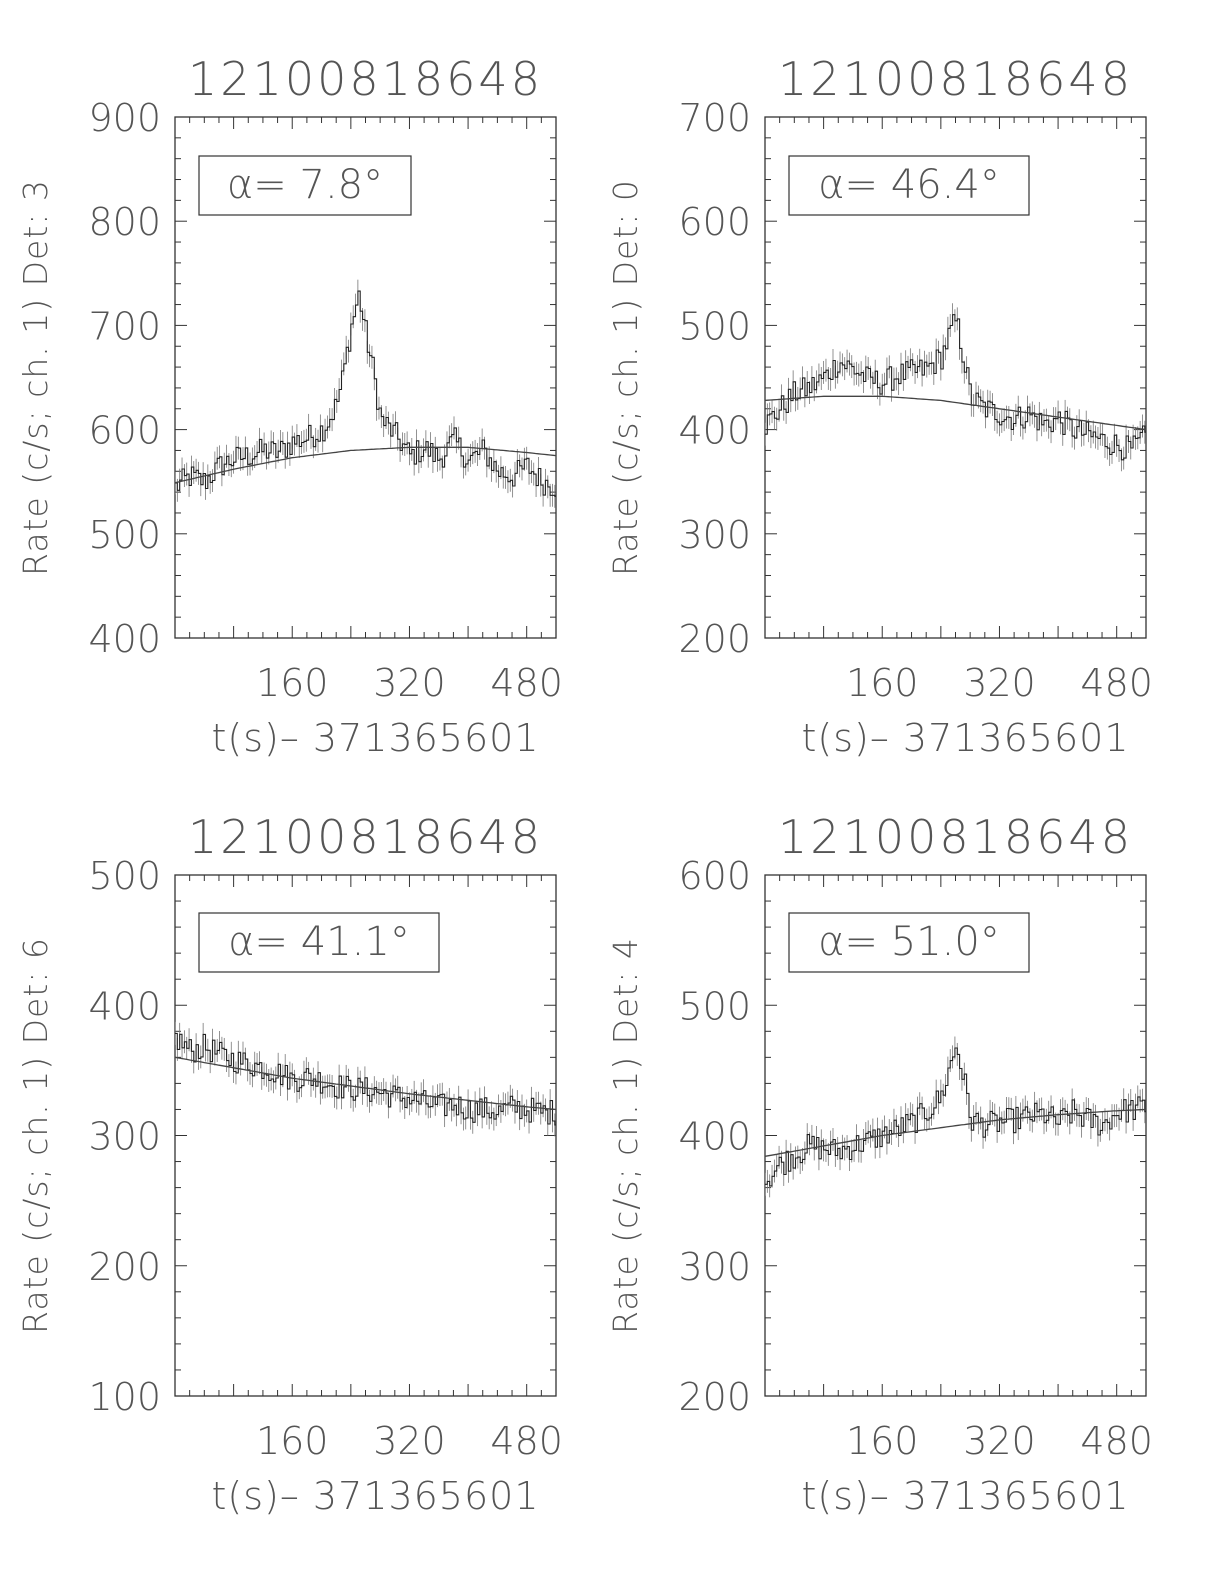  I want to click on y-axis-label: Rate (c/s; ch. 1) Det: 3, so click(35, 377).